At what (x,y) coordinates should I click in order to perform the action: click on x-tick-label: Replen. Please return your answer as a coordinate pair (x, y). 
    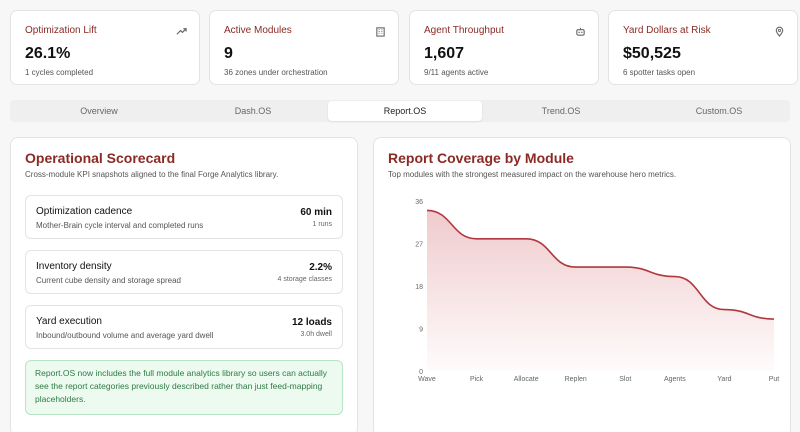
    Looking at the image, I should click on (576, 379).